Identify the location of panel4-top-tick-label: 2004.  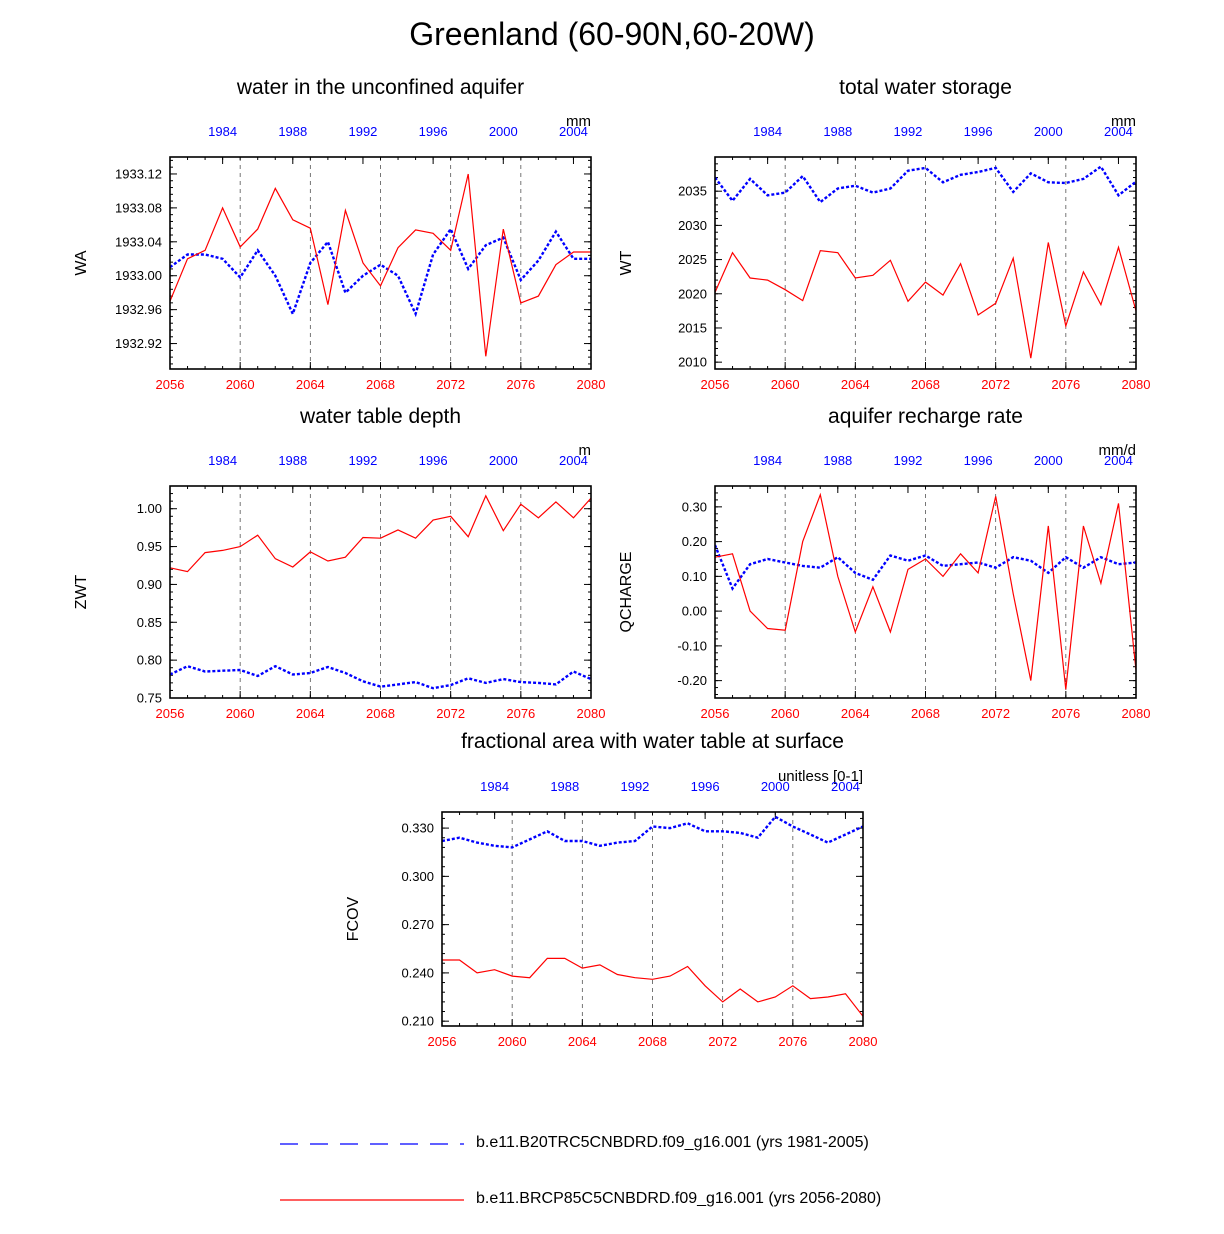
(1118, 460).